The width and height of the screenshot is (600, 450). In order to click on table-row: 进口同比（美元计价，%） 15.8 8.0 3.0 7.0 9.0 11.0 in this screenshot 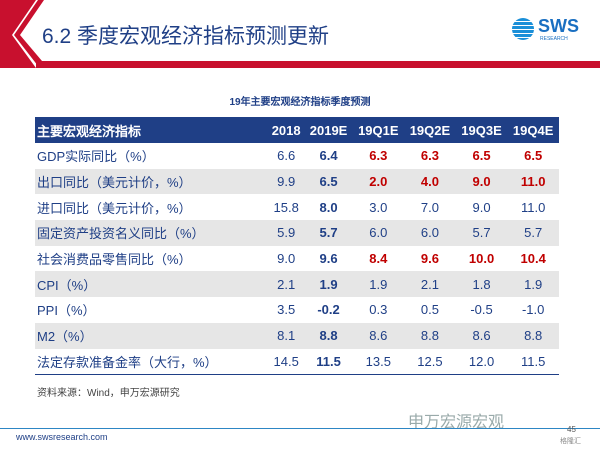, I will do `click(297, 207)`.